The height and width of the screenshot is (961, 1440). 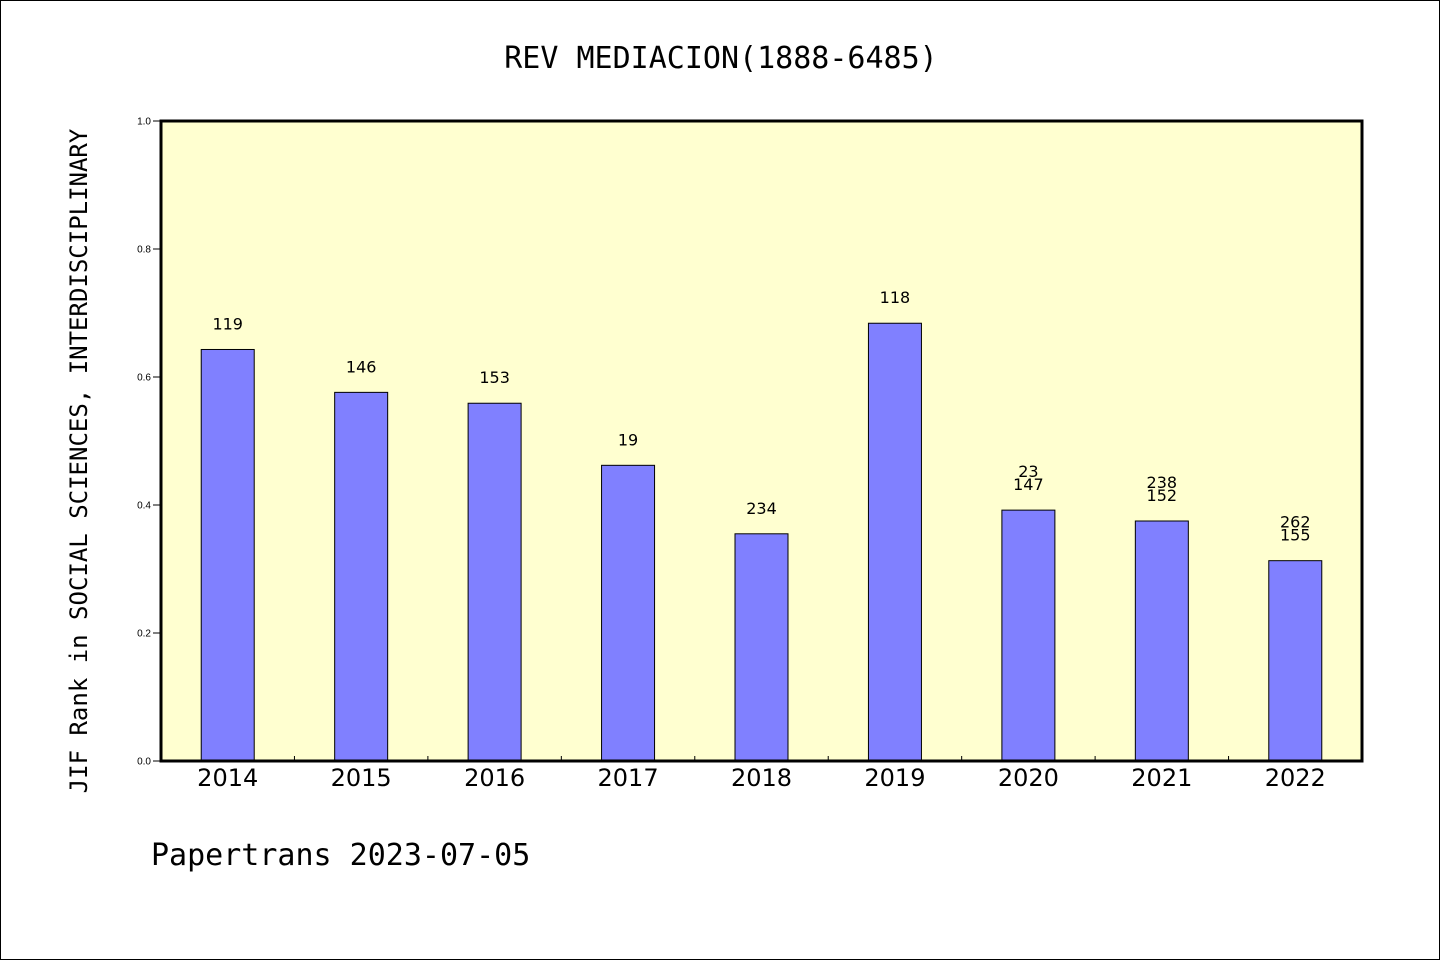 I want to click on x-tick-label: 2015, so click(x=361, y=778).